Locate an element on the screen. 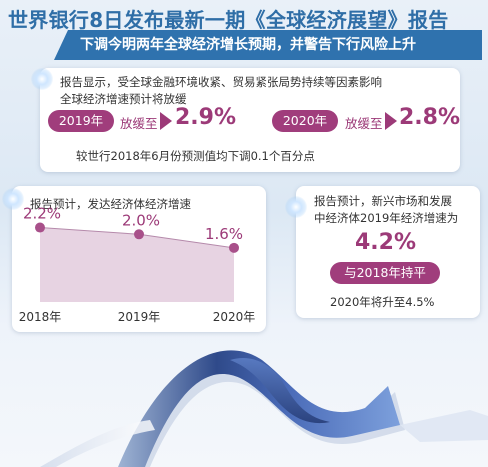  emerging-card-line2: 中经济体2019年经济增速为 is located at coordinates (386, 218).